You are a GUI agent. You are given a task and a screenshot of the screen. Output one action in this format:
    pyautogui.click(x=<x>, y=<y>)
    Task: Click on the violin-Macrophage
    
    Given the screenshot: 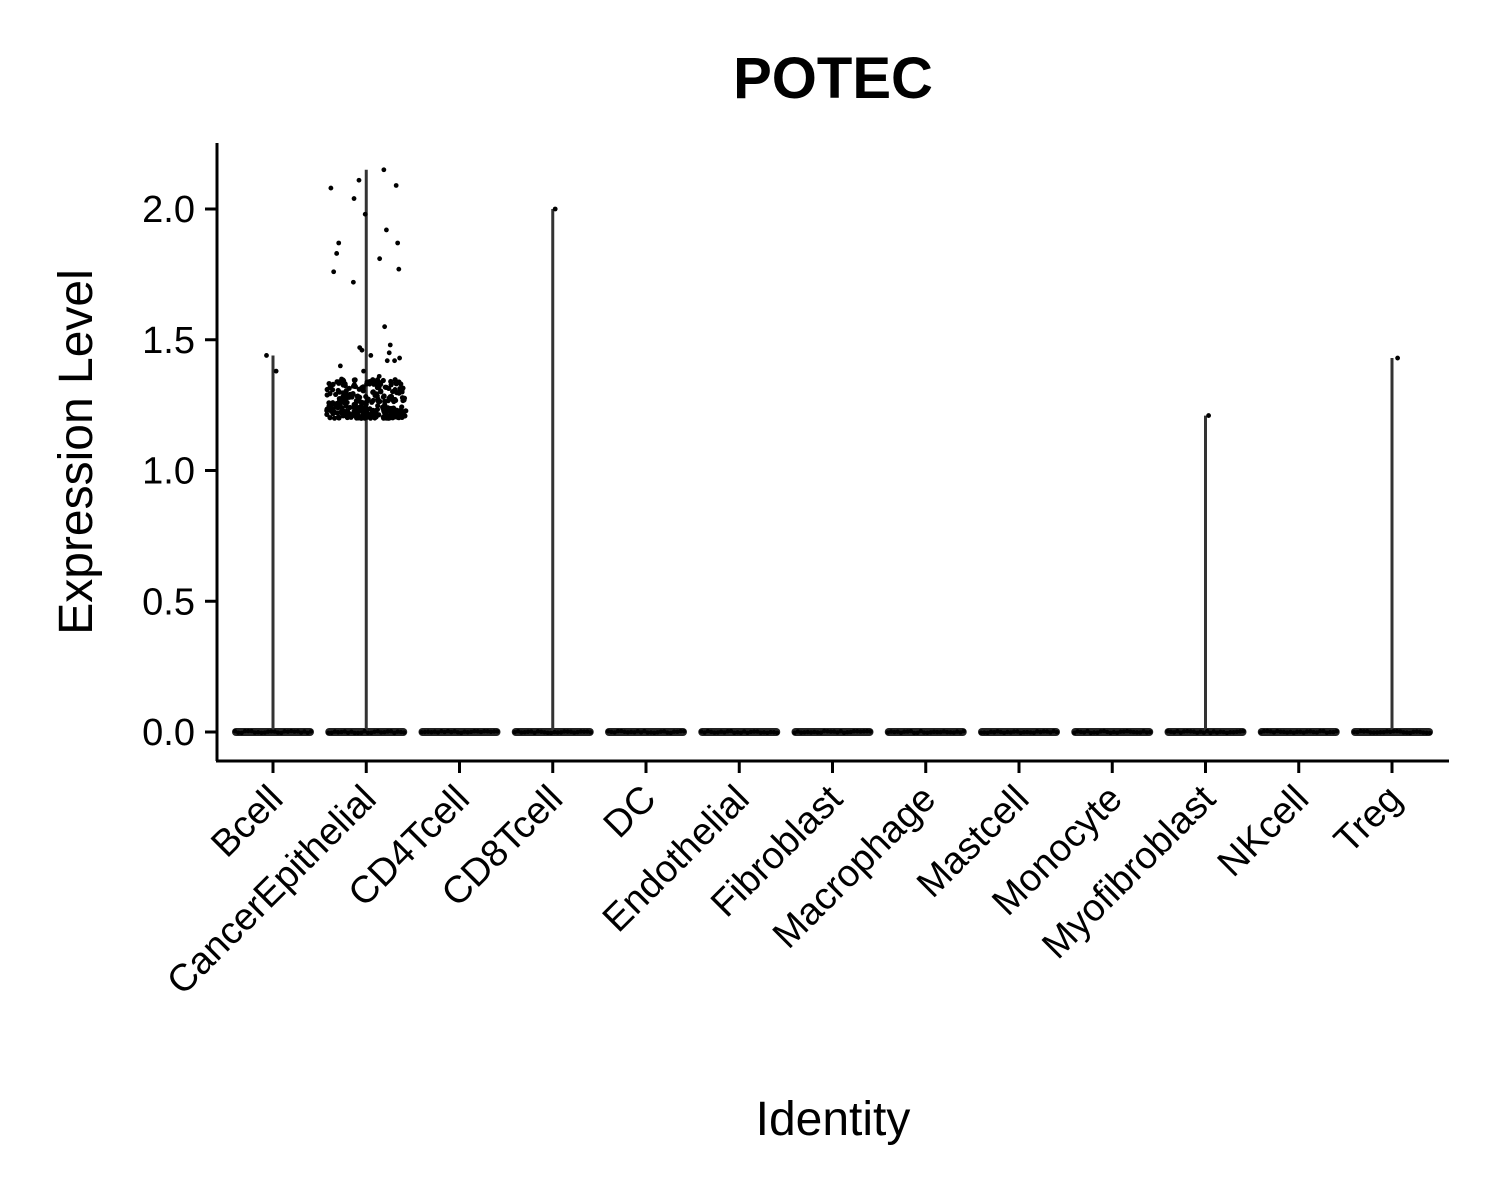 What is the action you would take?
    pyautogui.click(x=925, y=732)
    